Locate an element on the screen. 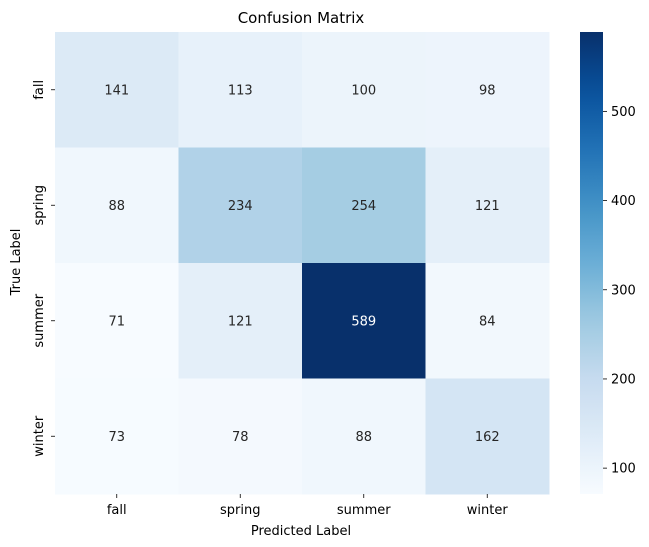 This screenshot has height=547, width=649. colorbar-tick-label: 200 is located at coordinates (623, 379).